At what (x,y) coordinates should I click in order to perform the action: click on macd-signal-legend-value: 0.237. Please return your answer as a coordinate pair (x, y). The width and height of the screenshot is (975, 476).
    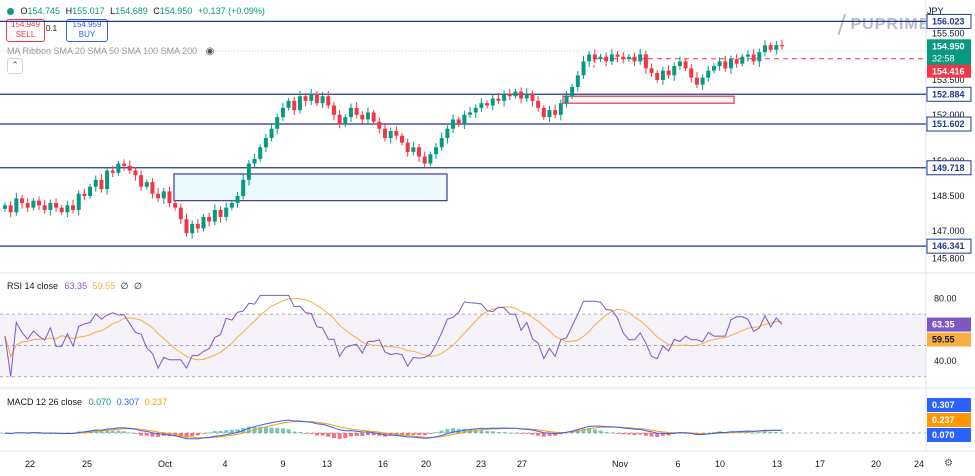
    Looking at the image, I should click on (156, 402).